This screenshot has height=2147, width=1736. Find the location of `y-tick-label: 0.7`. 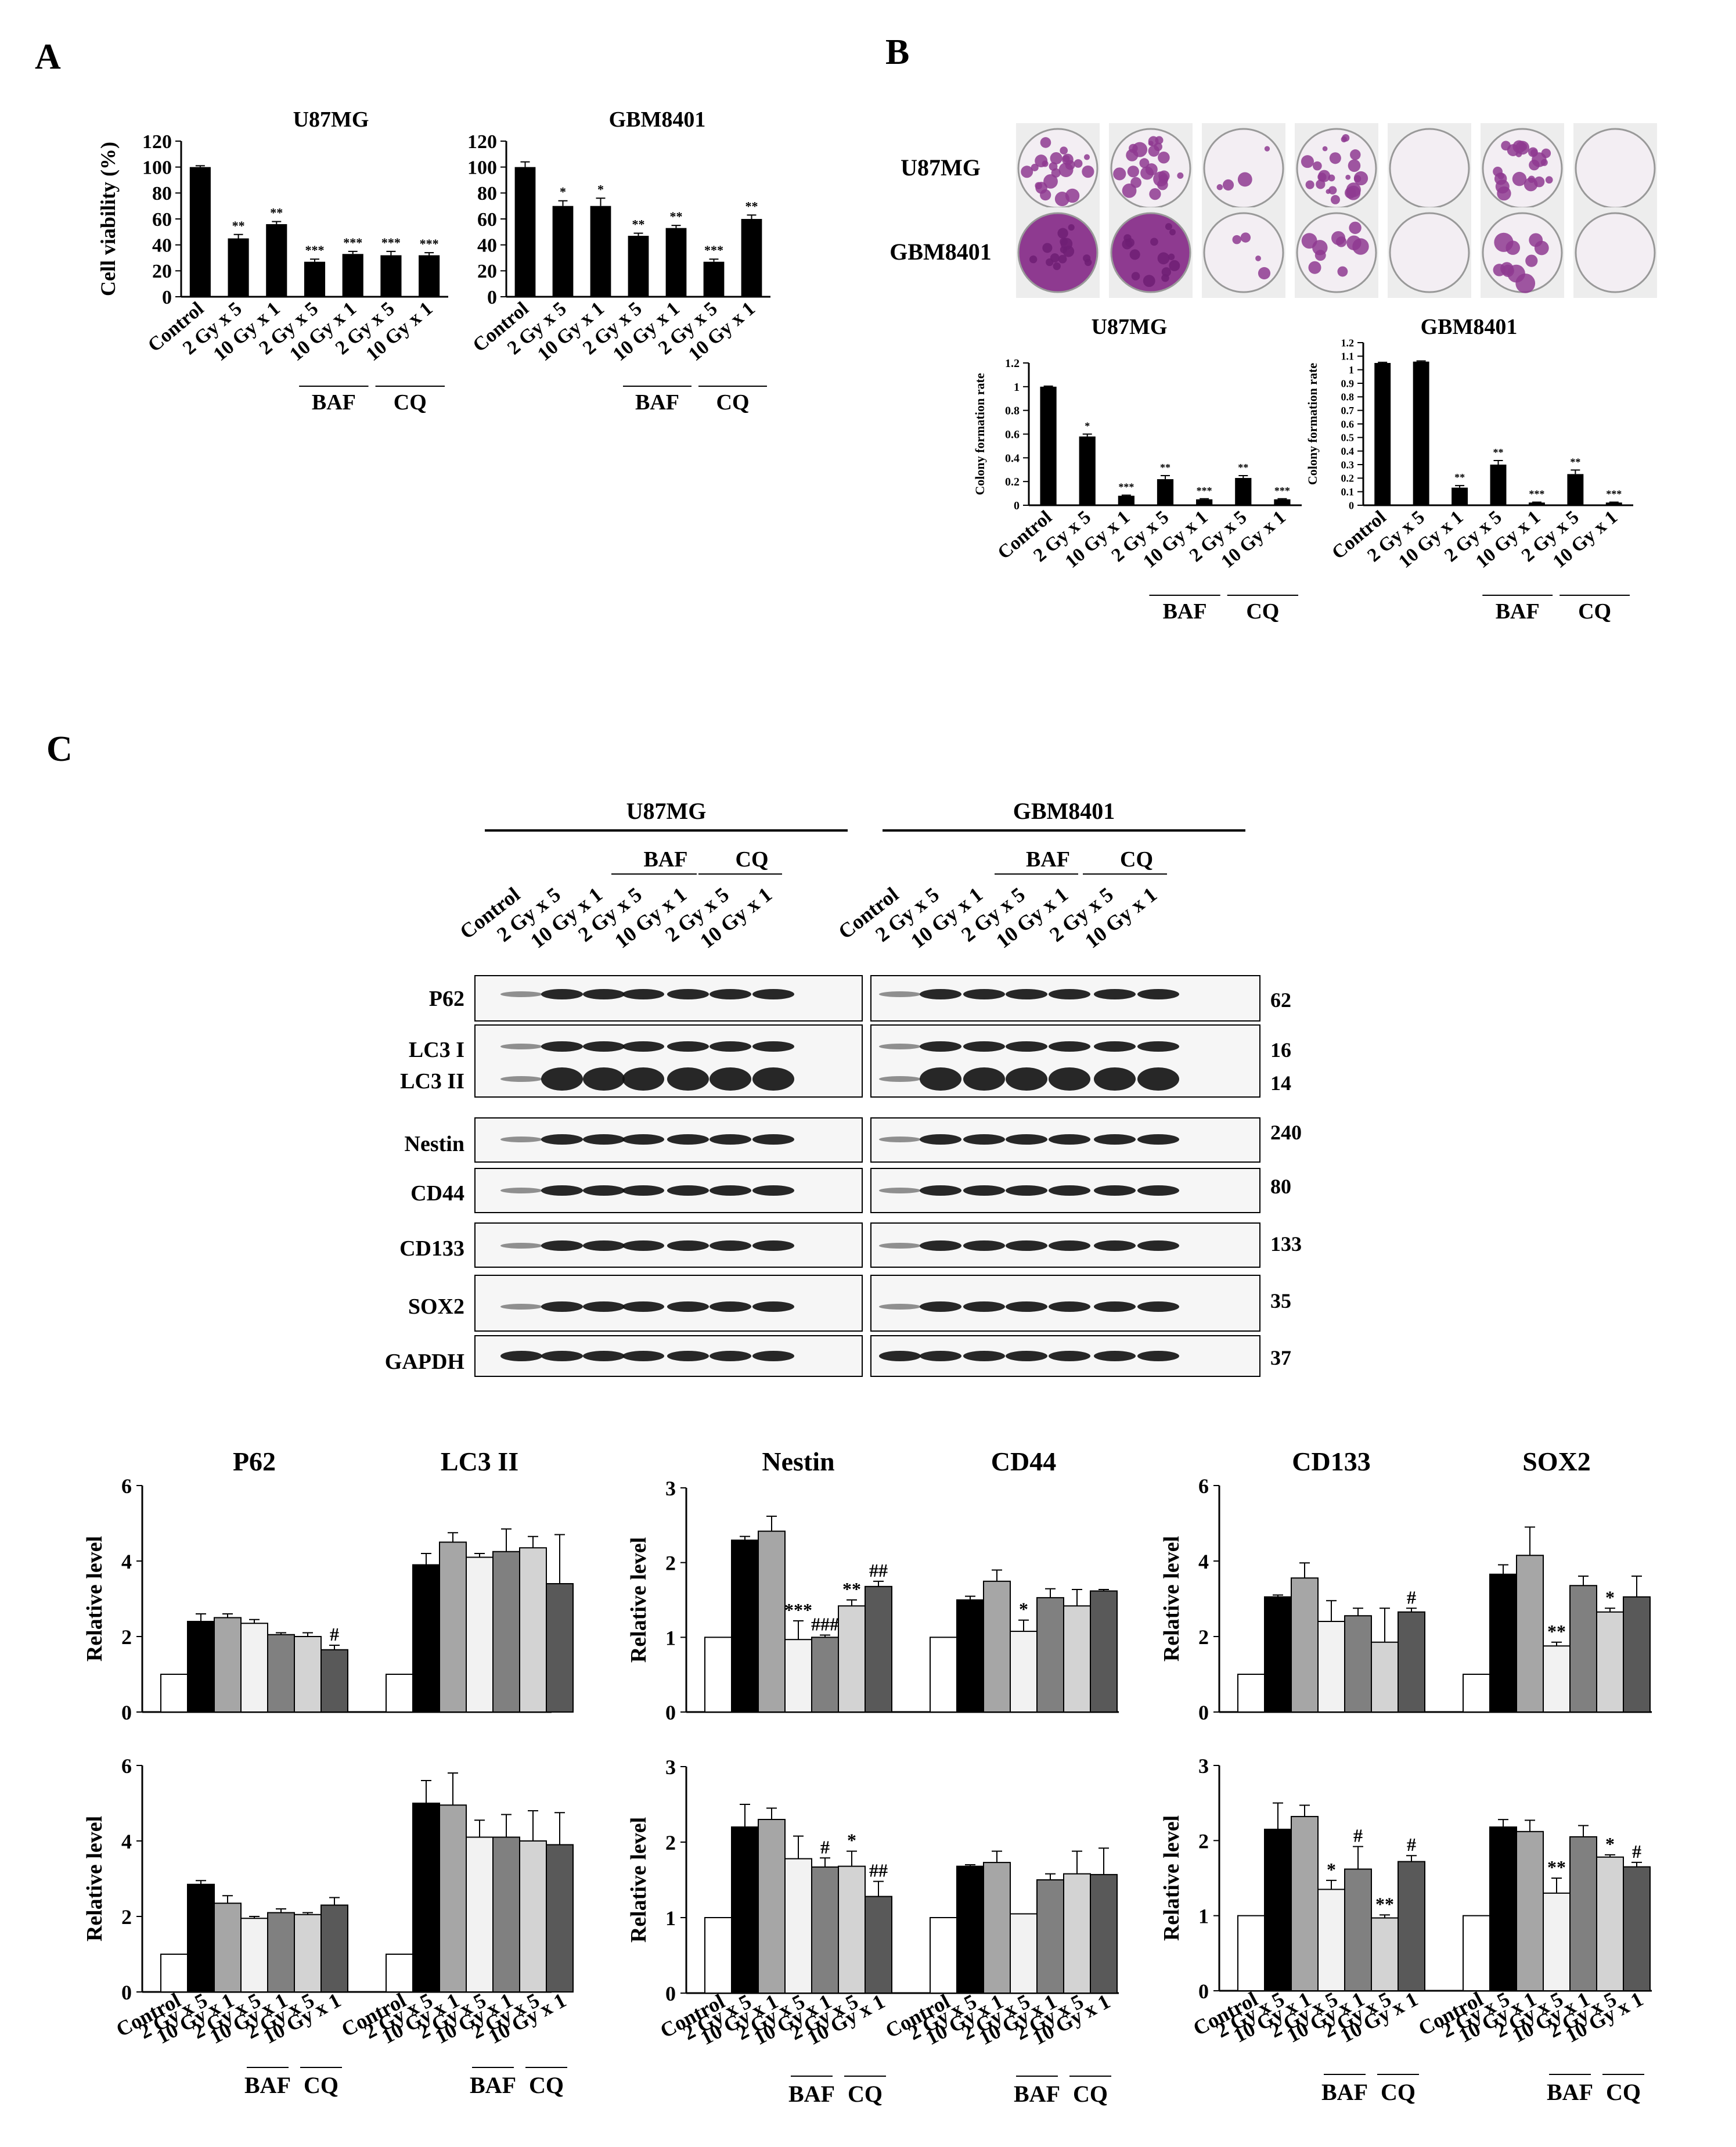

y-tick-label: 0.7 is located at coordinates (1348, 411).